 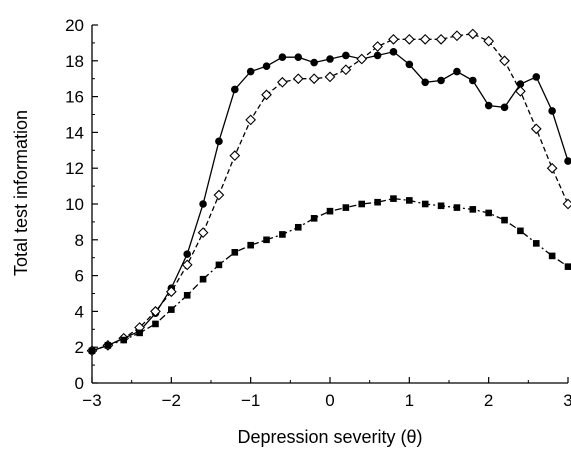 What do you see at coordinates (91, 400) in the screenshot?
I see `x-tick-label: −3` at bounding box center [91, 400].